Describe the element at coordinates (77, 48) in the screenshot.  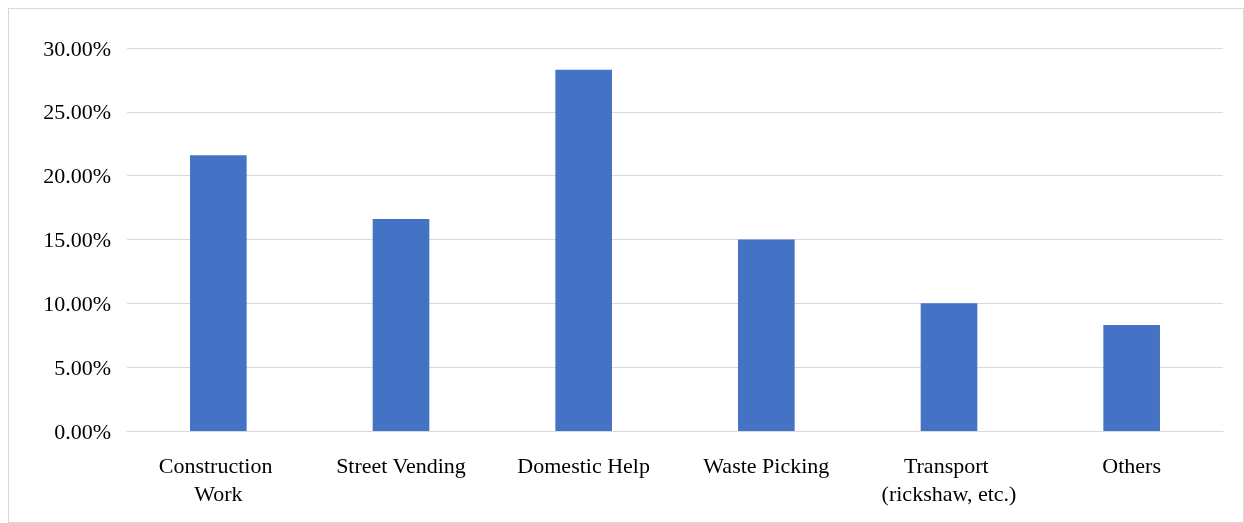
I see `y-tick-label: 30.00%` at that location.